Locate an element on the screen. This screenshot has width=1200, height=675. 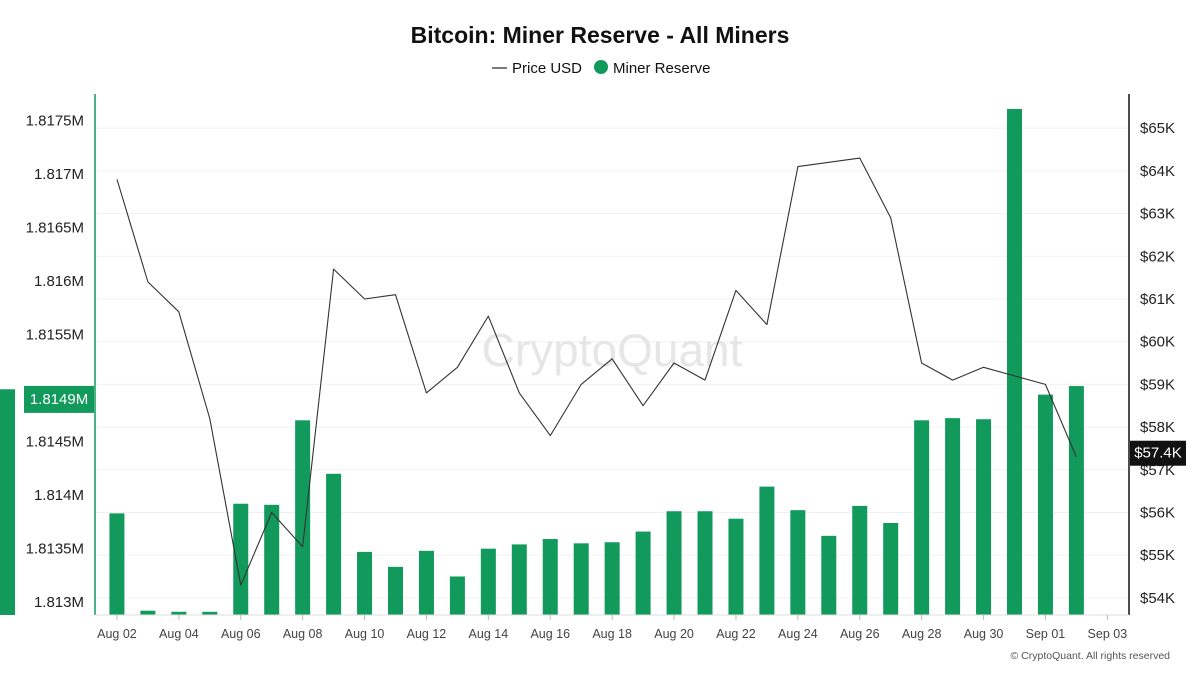
x-tick-label-10: Aug 22 is located at coordinates (736, 634).